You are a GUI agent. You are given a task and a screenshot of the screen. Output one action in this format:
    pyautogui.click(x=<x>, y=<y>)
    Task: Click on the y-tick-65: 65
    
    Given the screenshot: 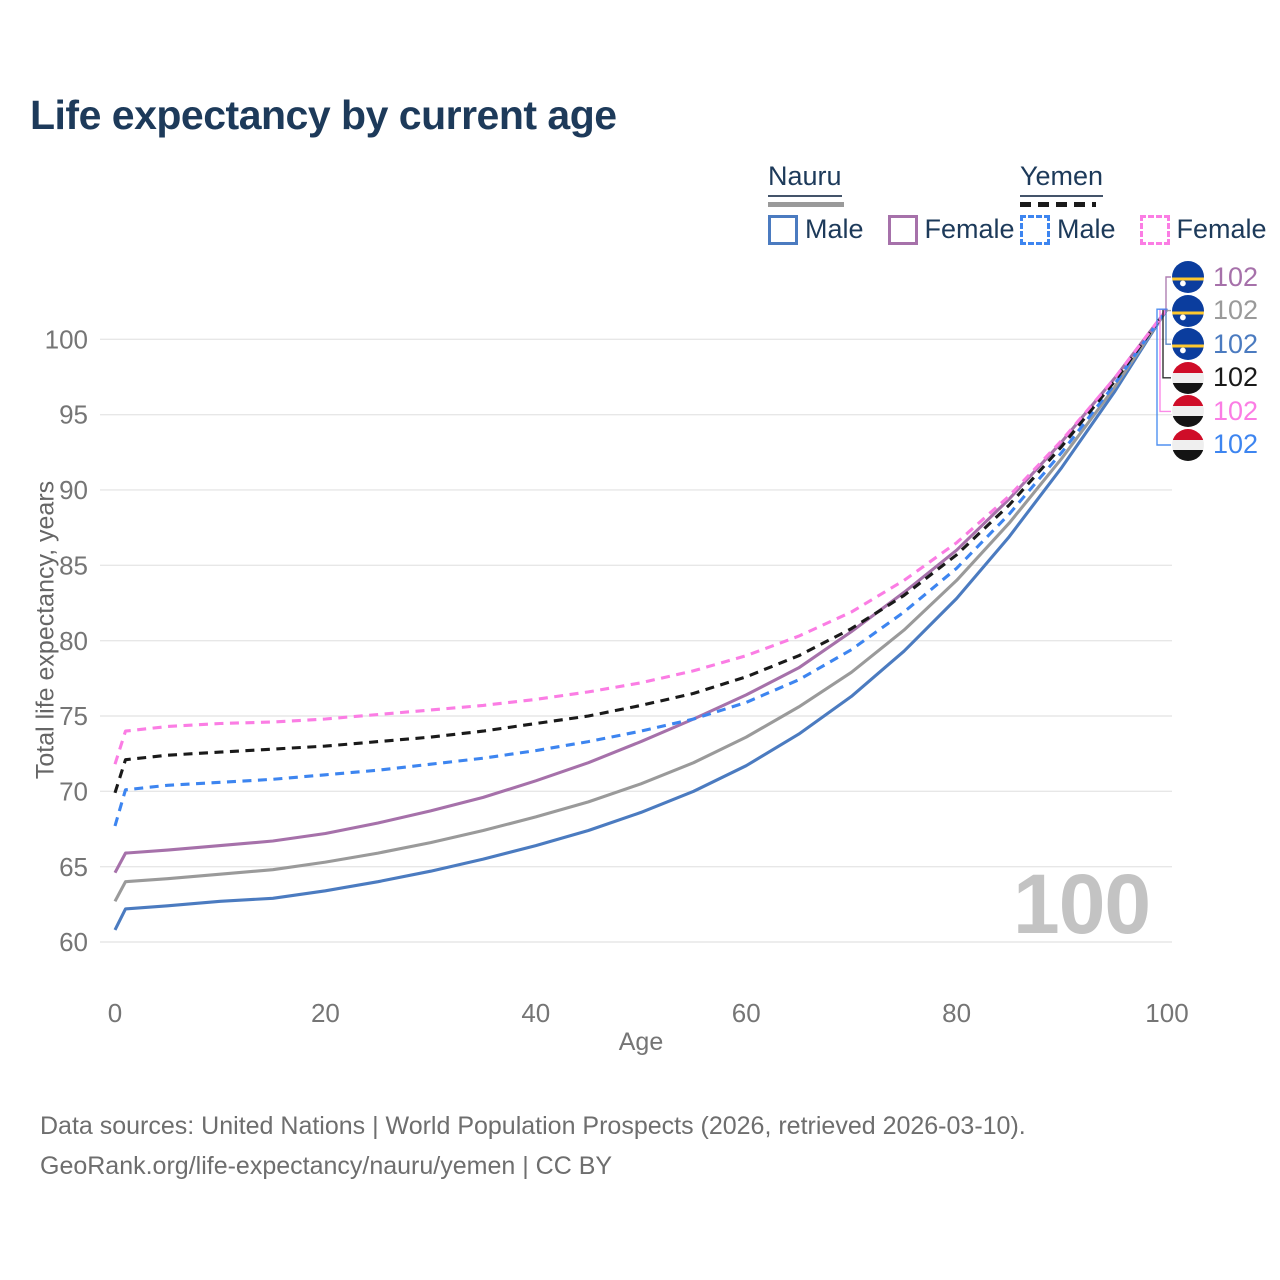 What is the action you would take?
    pyautogui.click(x=73, y=867)
    